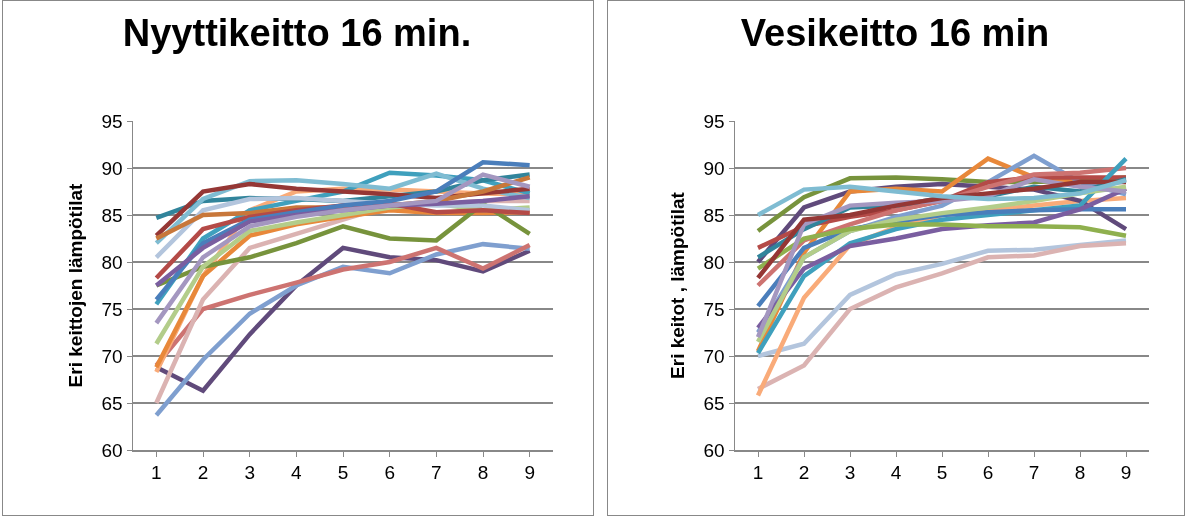  I want to click on y-axis-title: Eri keitot , lämpötilat, so click(677, 285).